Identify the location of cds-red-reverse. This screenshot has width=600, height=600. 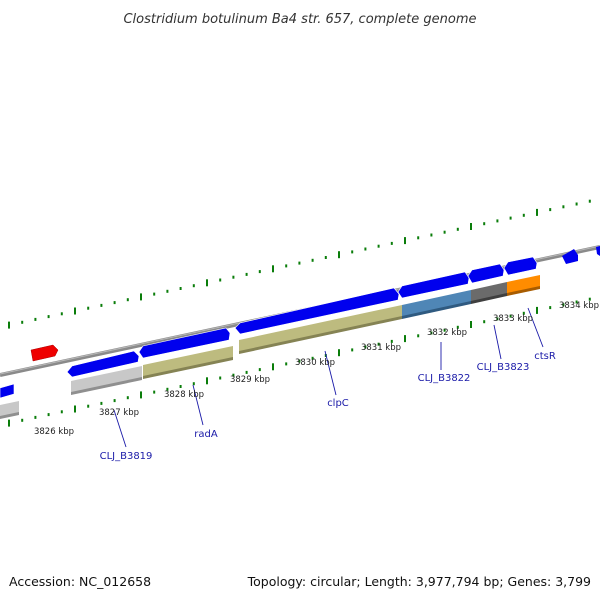
(44, 353).